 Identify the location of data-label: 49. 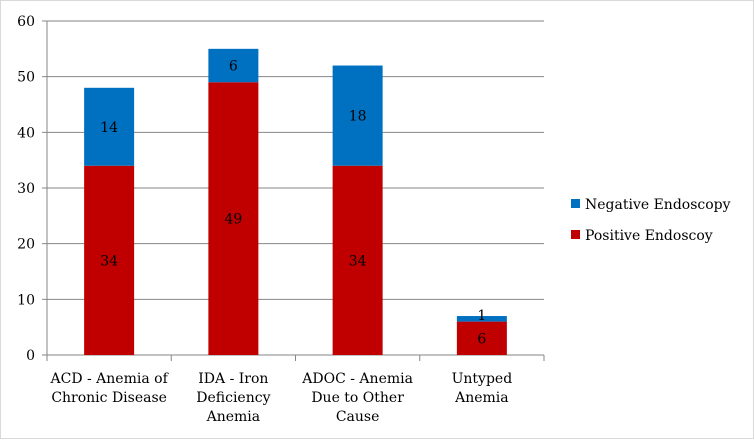
(233, 220).